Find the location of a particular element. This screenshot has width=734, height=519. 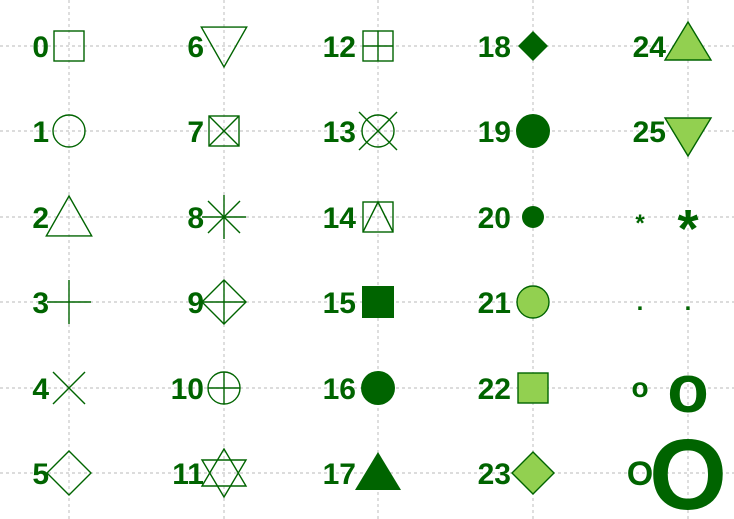

char-small: * is located at coordinates (640, 223).